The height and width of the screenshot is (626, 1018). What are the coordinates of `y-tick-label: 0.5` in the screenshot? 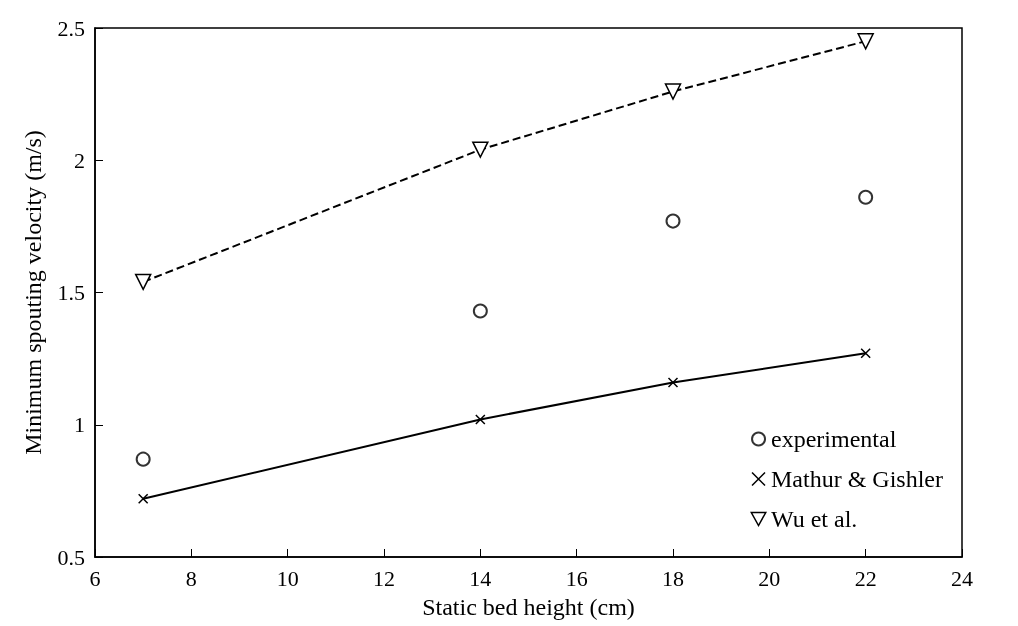 It's located at (71, 557).